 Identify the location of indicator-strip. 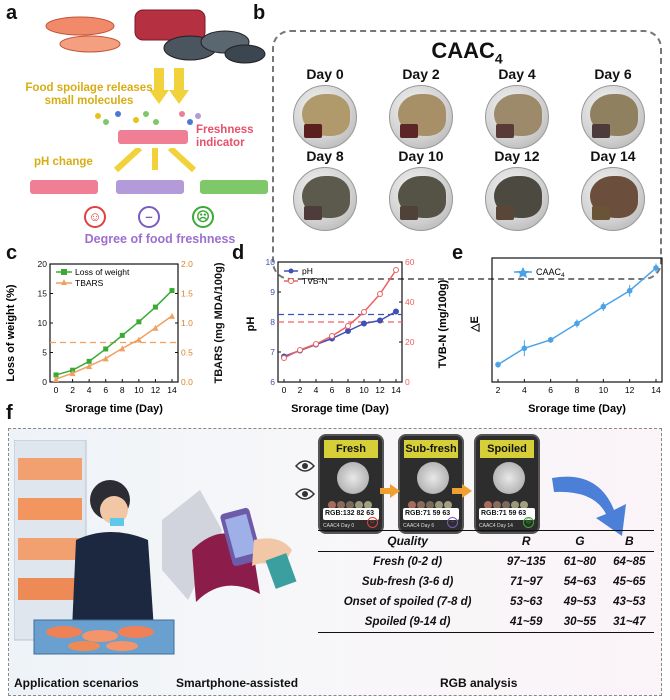
(153, 137).